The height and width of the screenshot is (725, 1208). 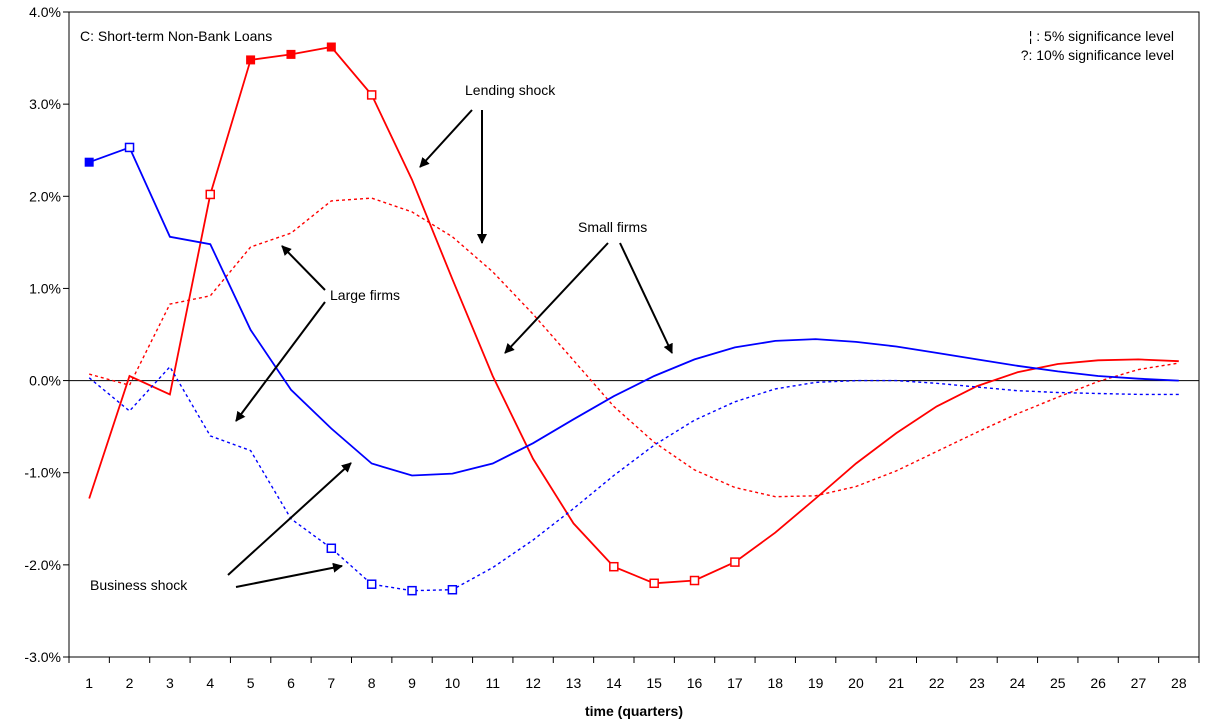 I want to click on annotation-business-shock: Business shock, so click(x=139, y=585).